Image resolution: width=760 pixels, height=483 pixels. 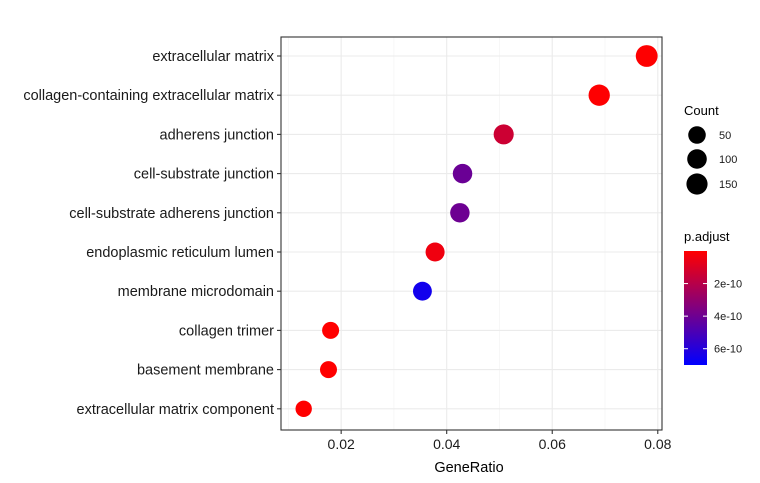 What do you see at coordinates (657, 444) in the screenshot?
I see `x-tick-label: 0.08` at bounding box center [657, 444].